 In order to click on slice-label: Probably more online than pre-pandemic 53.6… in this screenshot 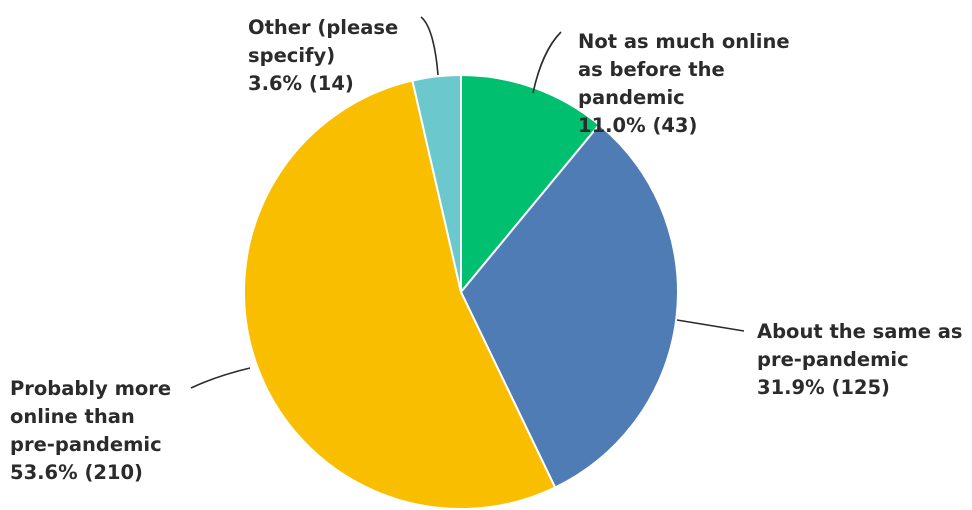, I will do `click(90, 430)`.